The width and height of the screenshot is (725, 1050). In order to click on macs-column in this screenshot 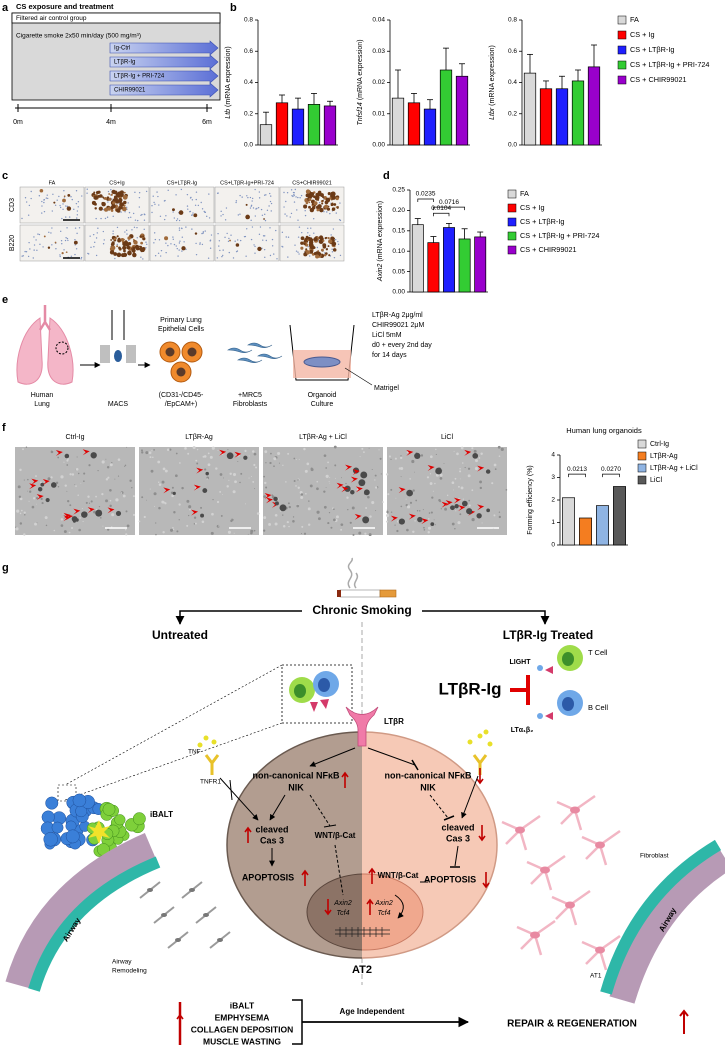, I will do `click(118, 325)`.